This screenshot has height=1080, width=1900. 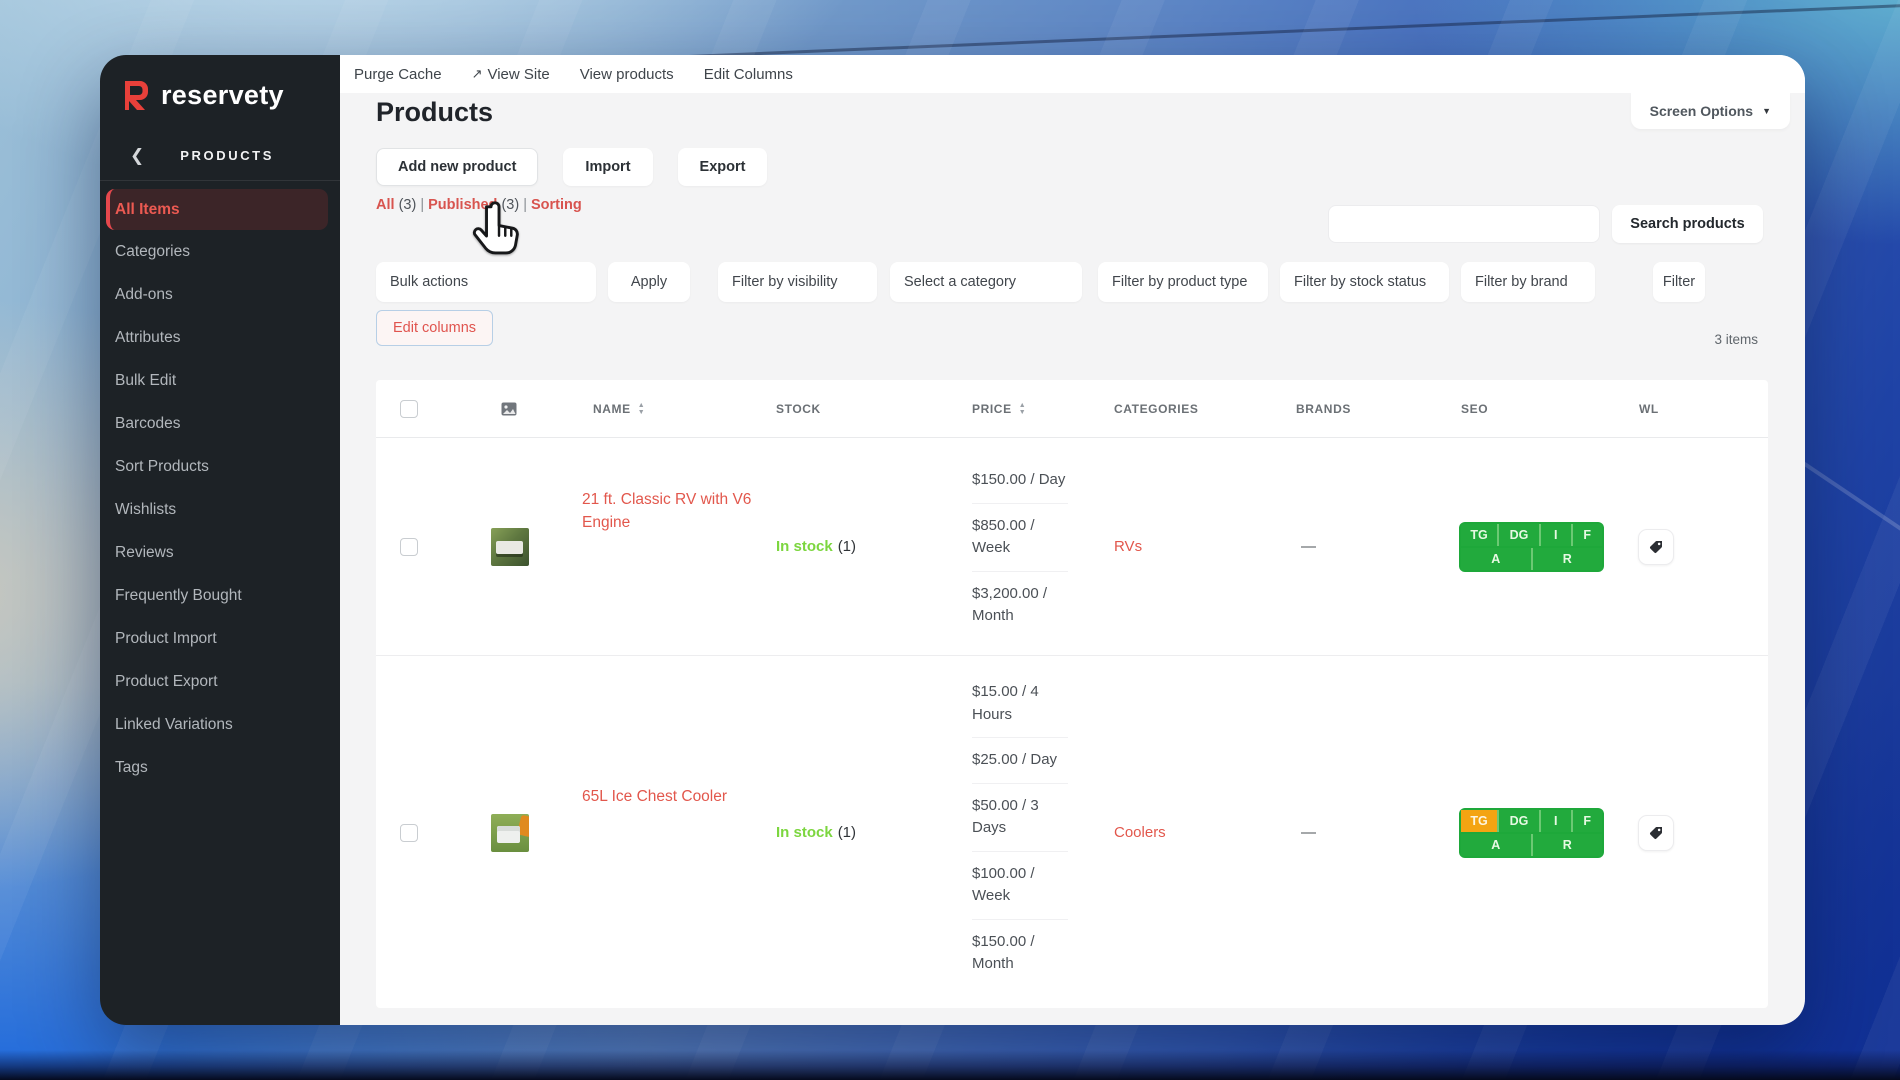 I want to click on sidebar-section-header: ❮ PRODUCTS, so click(x=220, y=155).